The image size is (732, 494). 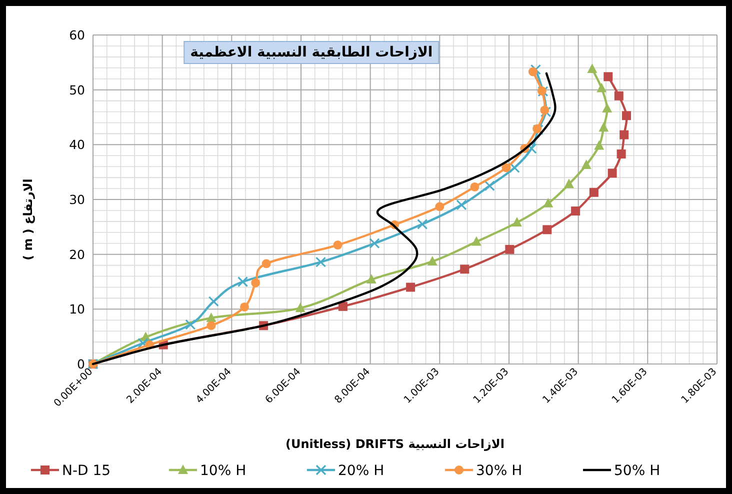 I want to click on y-tick-label: 50, so click(x=77, y=90).